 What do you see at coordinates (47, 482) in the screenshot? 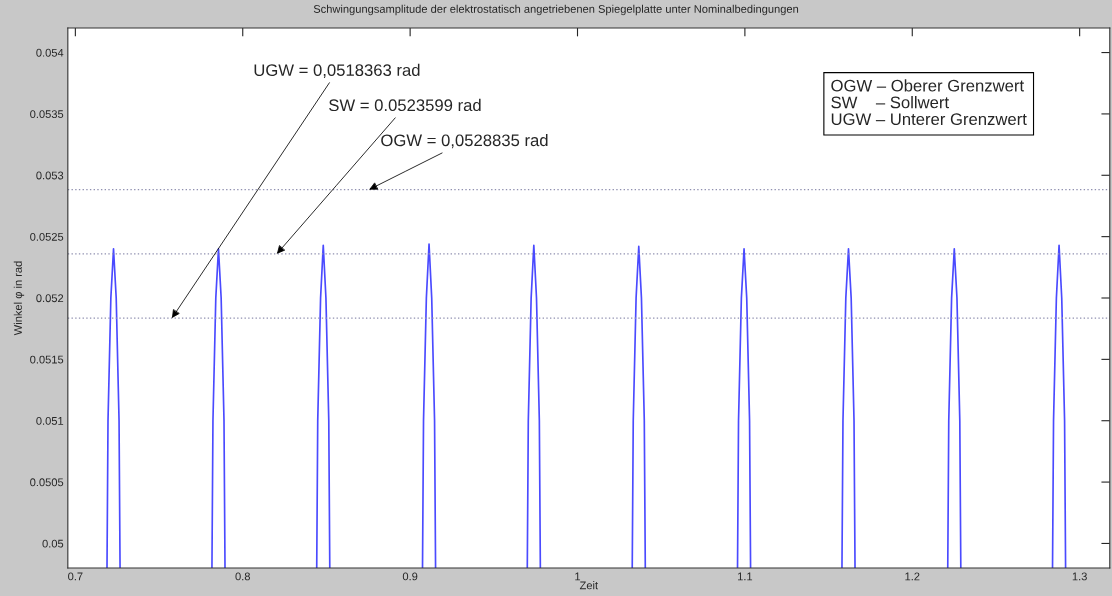
I see `y-tick-label: 0.0505` at bounding box center [47, 482].